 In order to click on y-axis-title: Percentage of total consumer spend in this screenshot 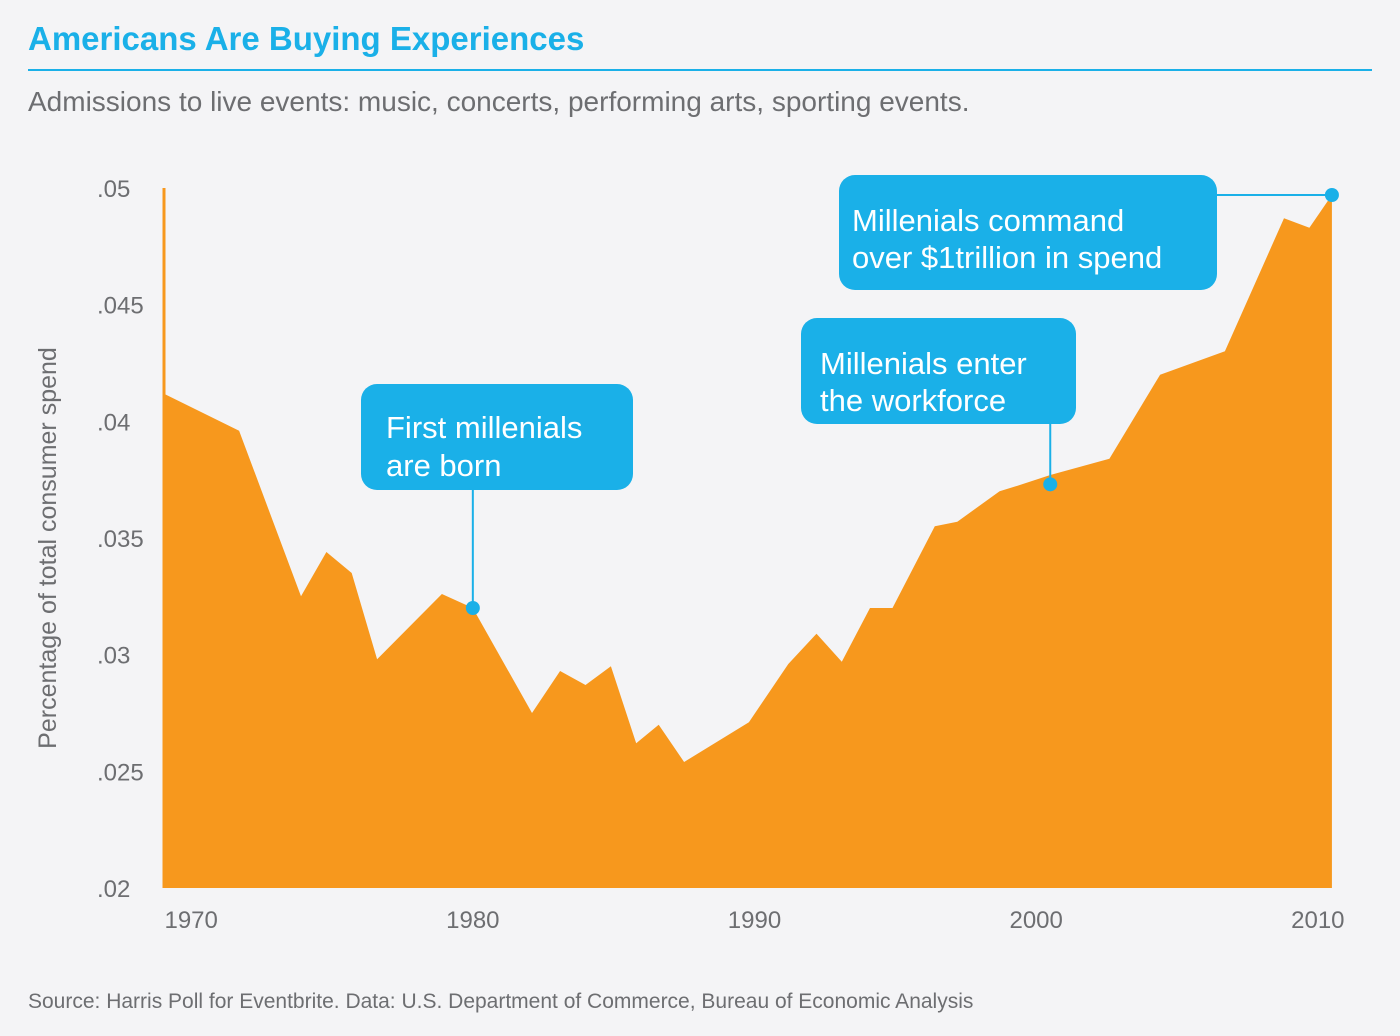, I will do `click(48, 548)`.